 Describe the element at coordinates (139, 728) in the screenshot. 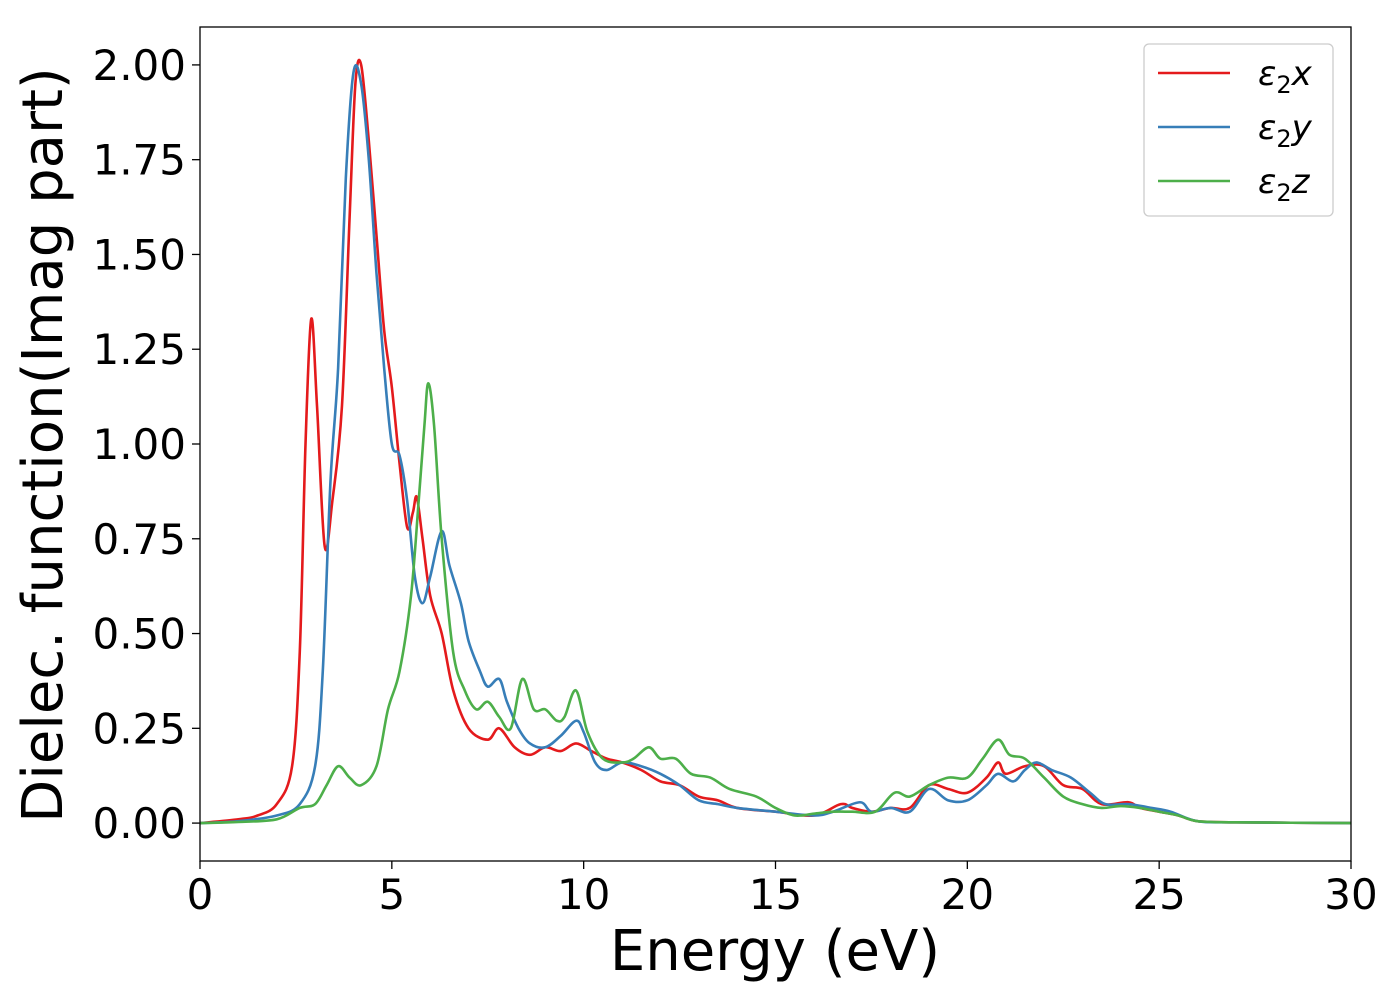

I see `y-tick-label: 0.25` at that location.